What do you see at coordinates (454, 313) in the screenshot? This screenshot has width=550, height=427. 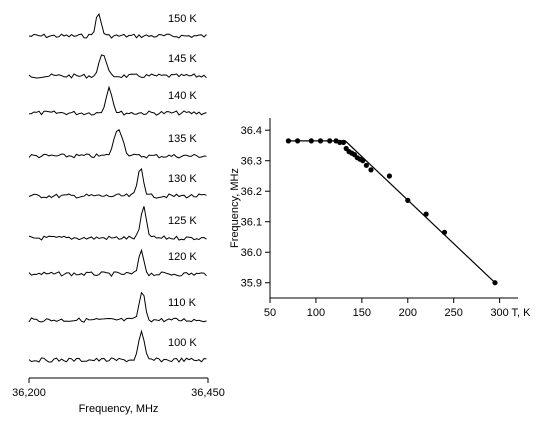 I see `x-tick-label: 250` at bounding box center [454, 313].